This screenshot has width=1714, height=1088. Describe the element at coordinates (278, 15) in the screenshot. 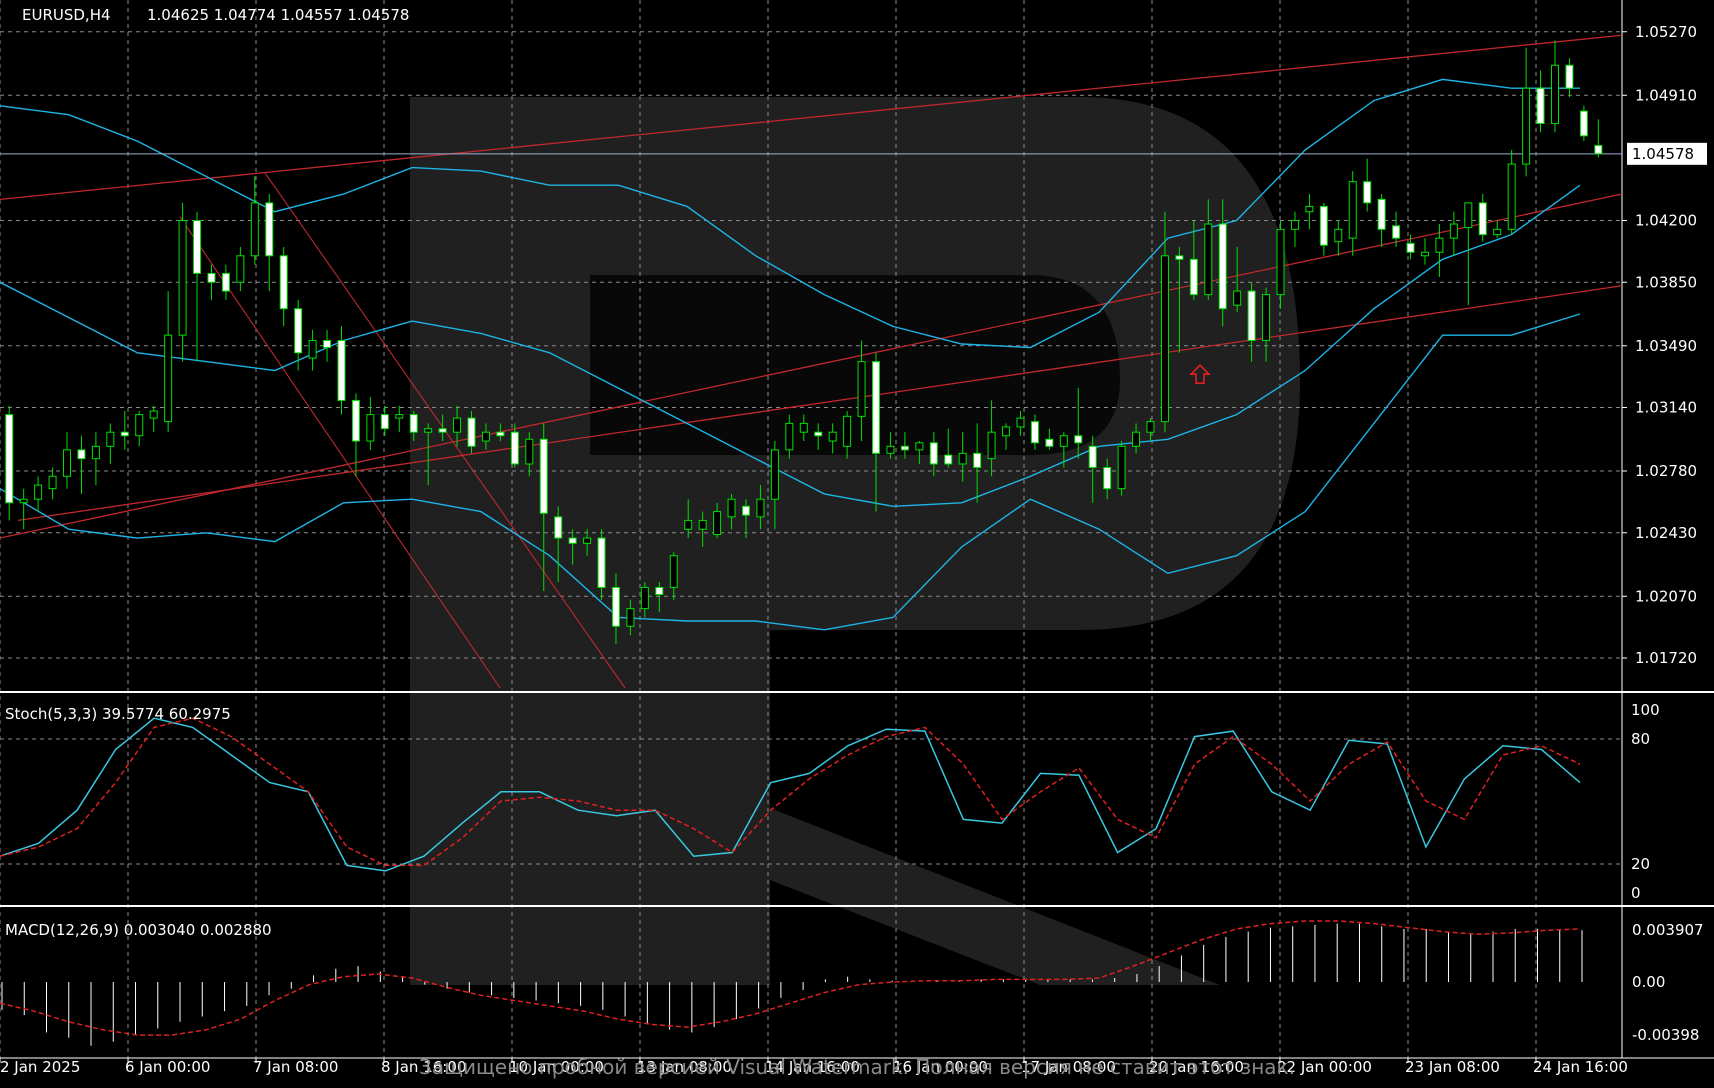

I see `ohlc-label: 1.04625 1.04774 1.04557 1.04578` at that location.